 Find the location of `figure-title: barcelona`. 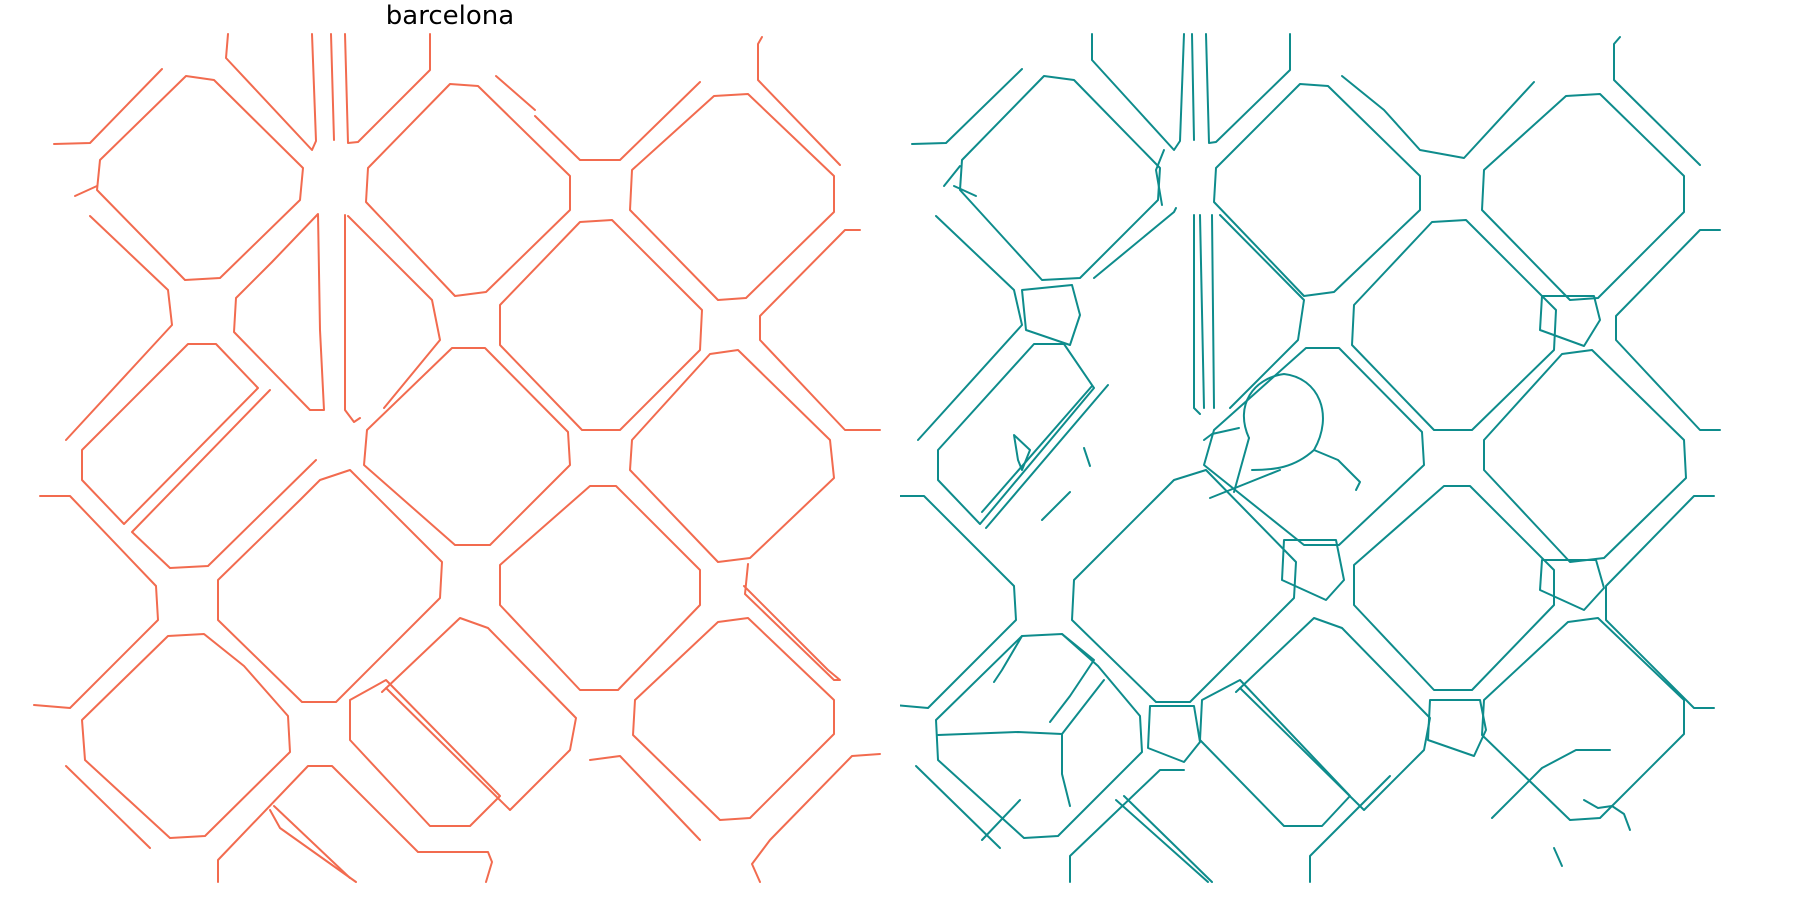

figure-title: barcelona is located at coordinates (450, 16).